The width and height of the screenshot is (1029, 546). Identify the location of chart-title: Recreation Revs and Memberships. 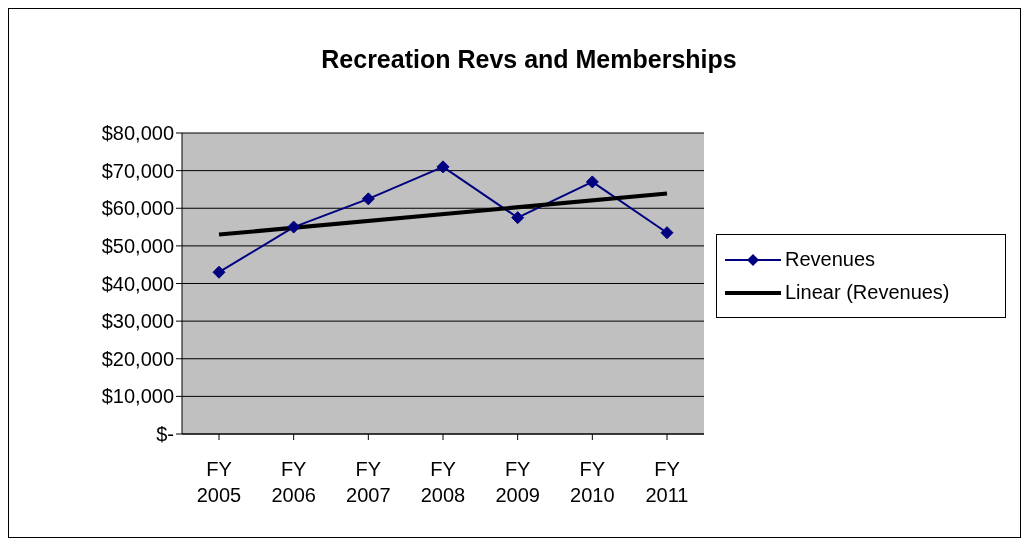
(529, 59).